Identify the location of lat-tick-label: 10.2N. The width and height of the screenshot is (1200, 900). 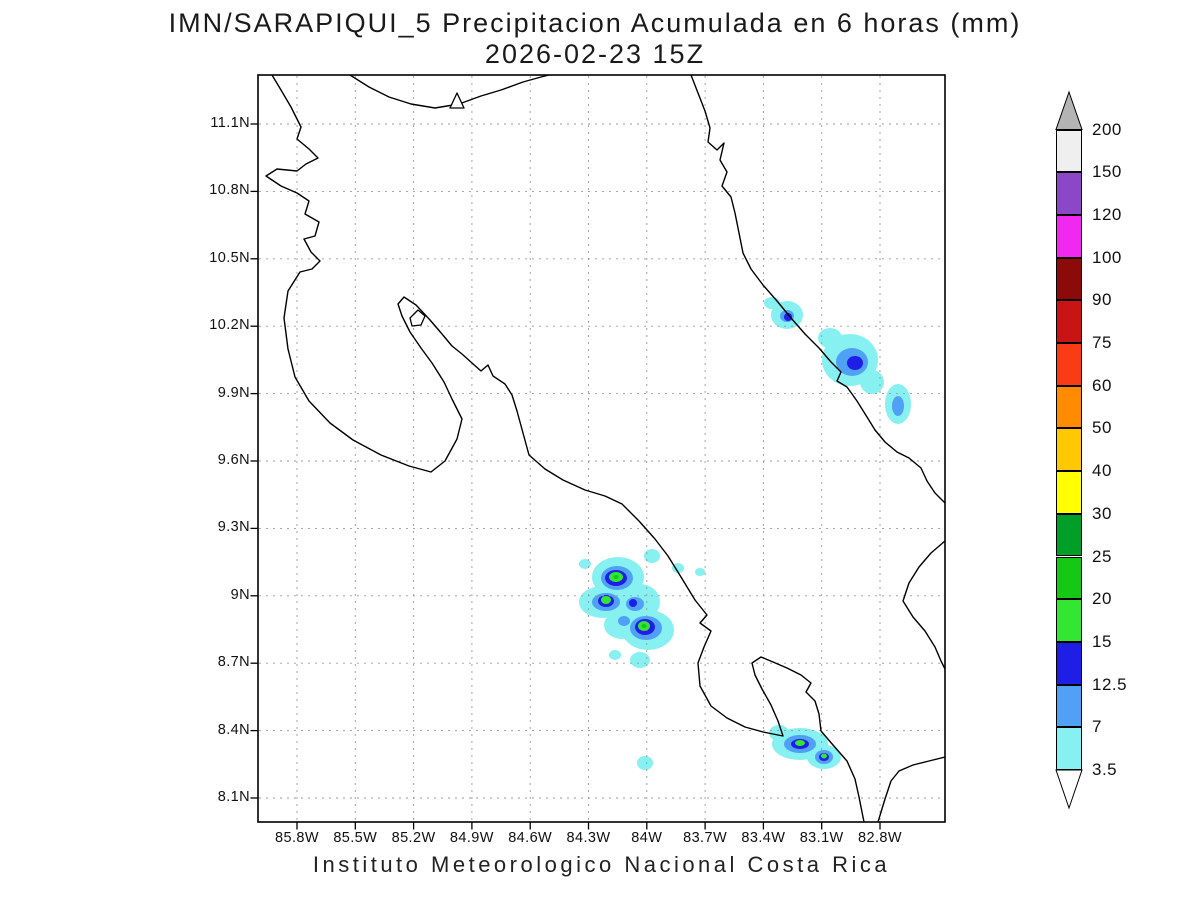
(229, 325).